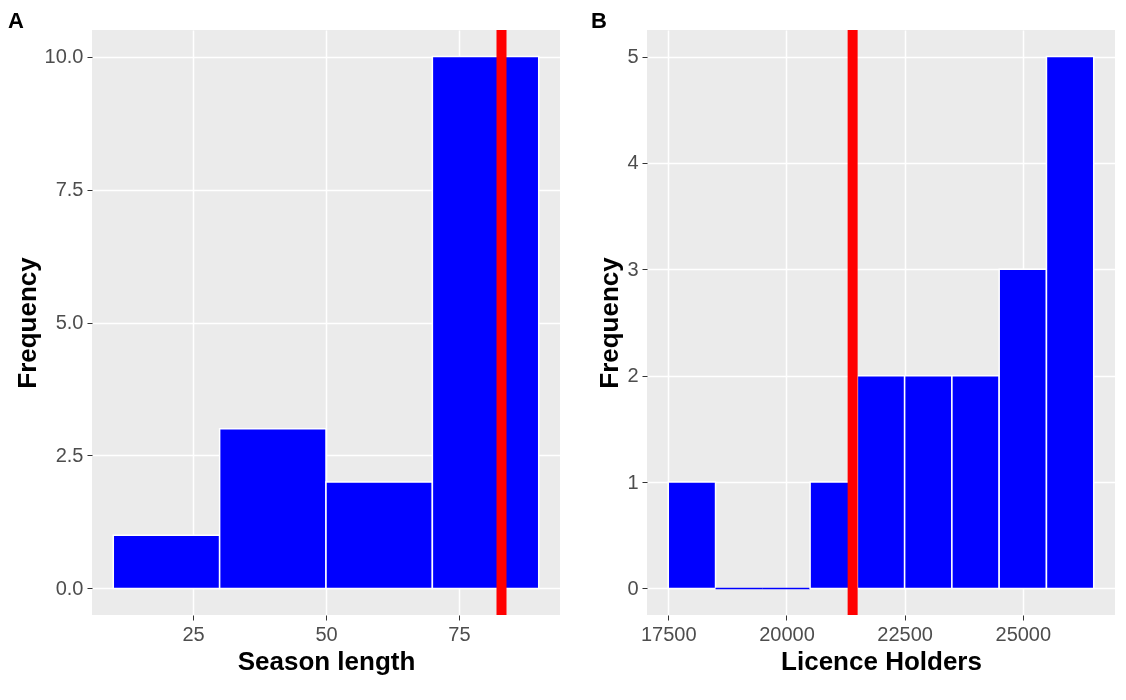 This screenshot has width=1126, height=700. Describe the element at coordinates (881, 660) in the screenshot. I see `x-axis-title: Licence Holders` at that location.